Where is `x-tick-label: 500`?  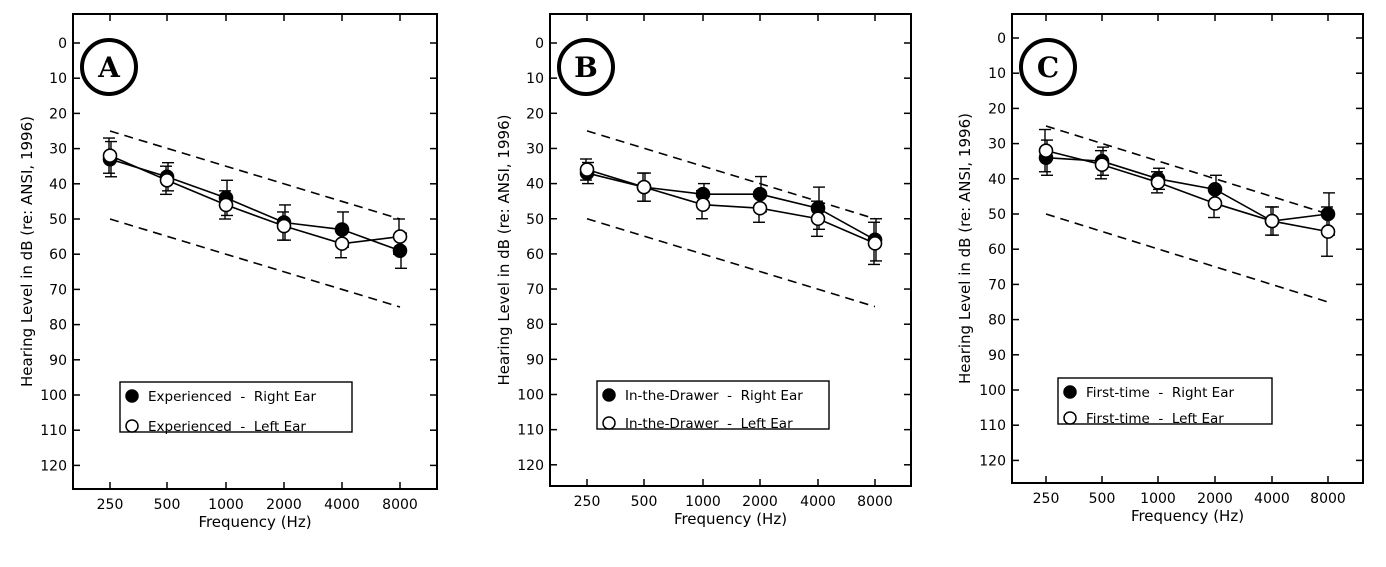
x-tick-label: 500 is located at coordinates (644, 502).